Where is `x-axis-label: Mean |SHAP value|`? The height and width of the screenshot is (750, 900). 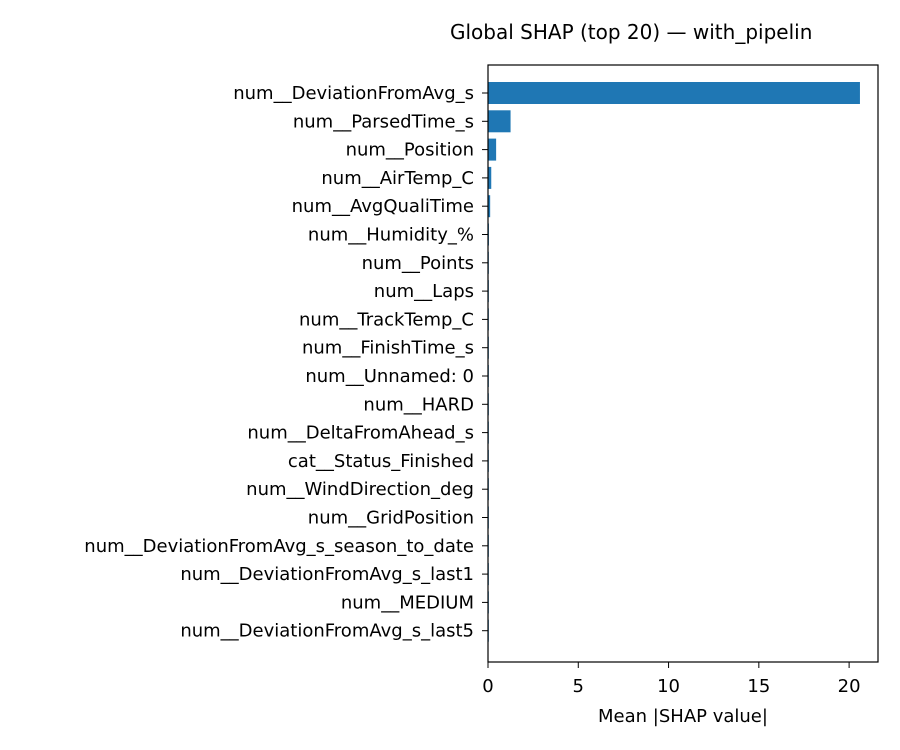
x-axis-label: Mean |SHAP value| is located at coordinates (683, 716).